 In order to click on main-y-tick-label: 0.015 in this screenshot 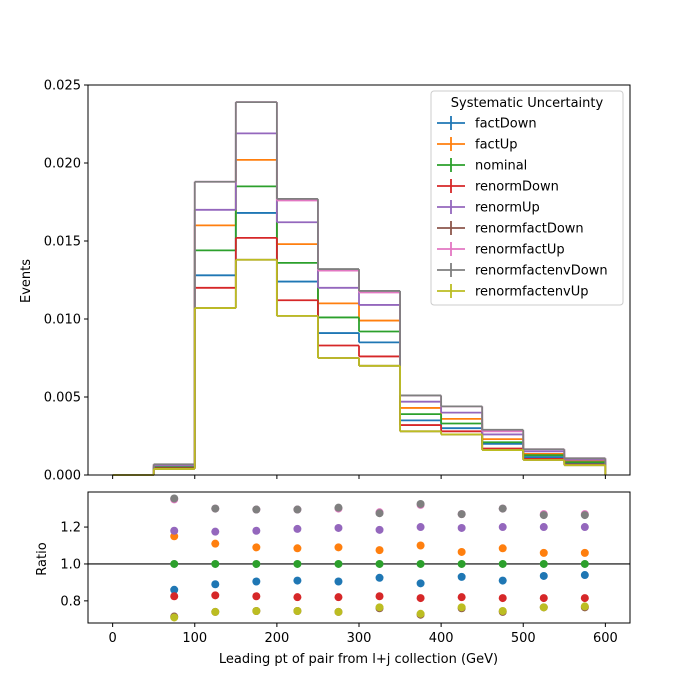, I will do `click(62, 242)`.